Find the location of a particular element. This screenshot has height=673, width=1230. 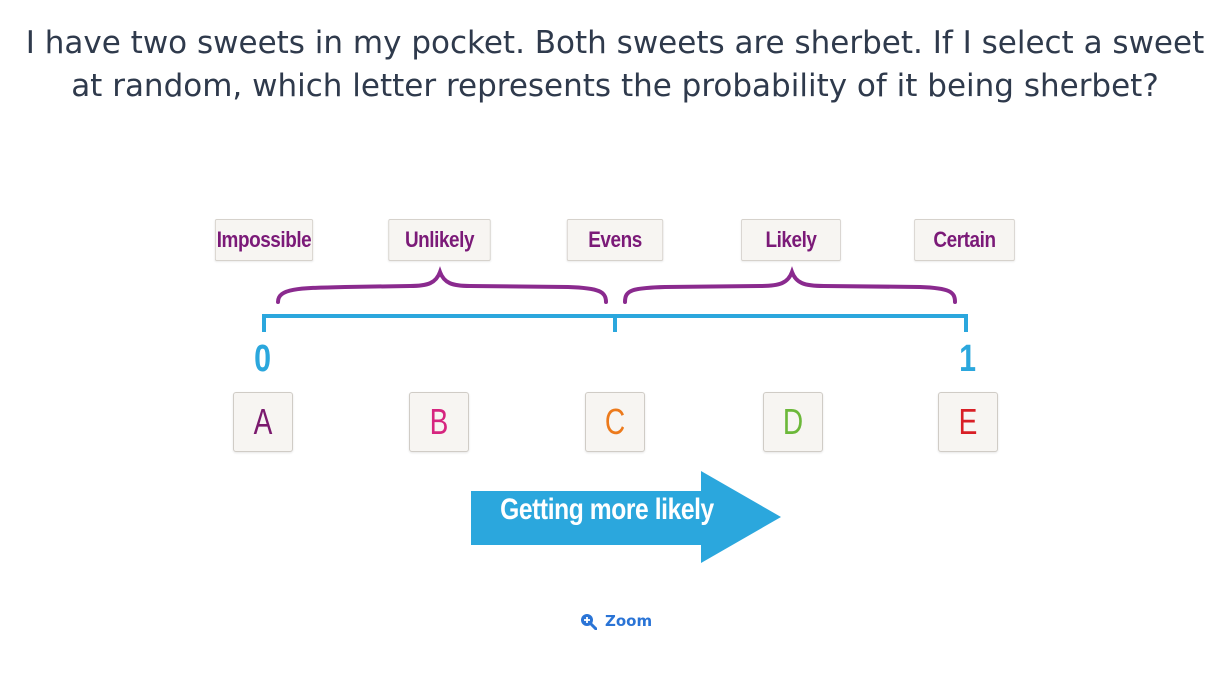

option-d: D is located at coordinates (793, 422).